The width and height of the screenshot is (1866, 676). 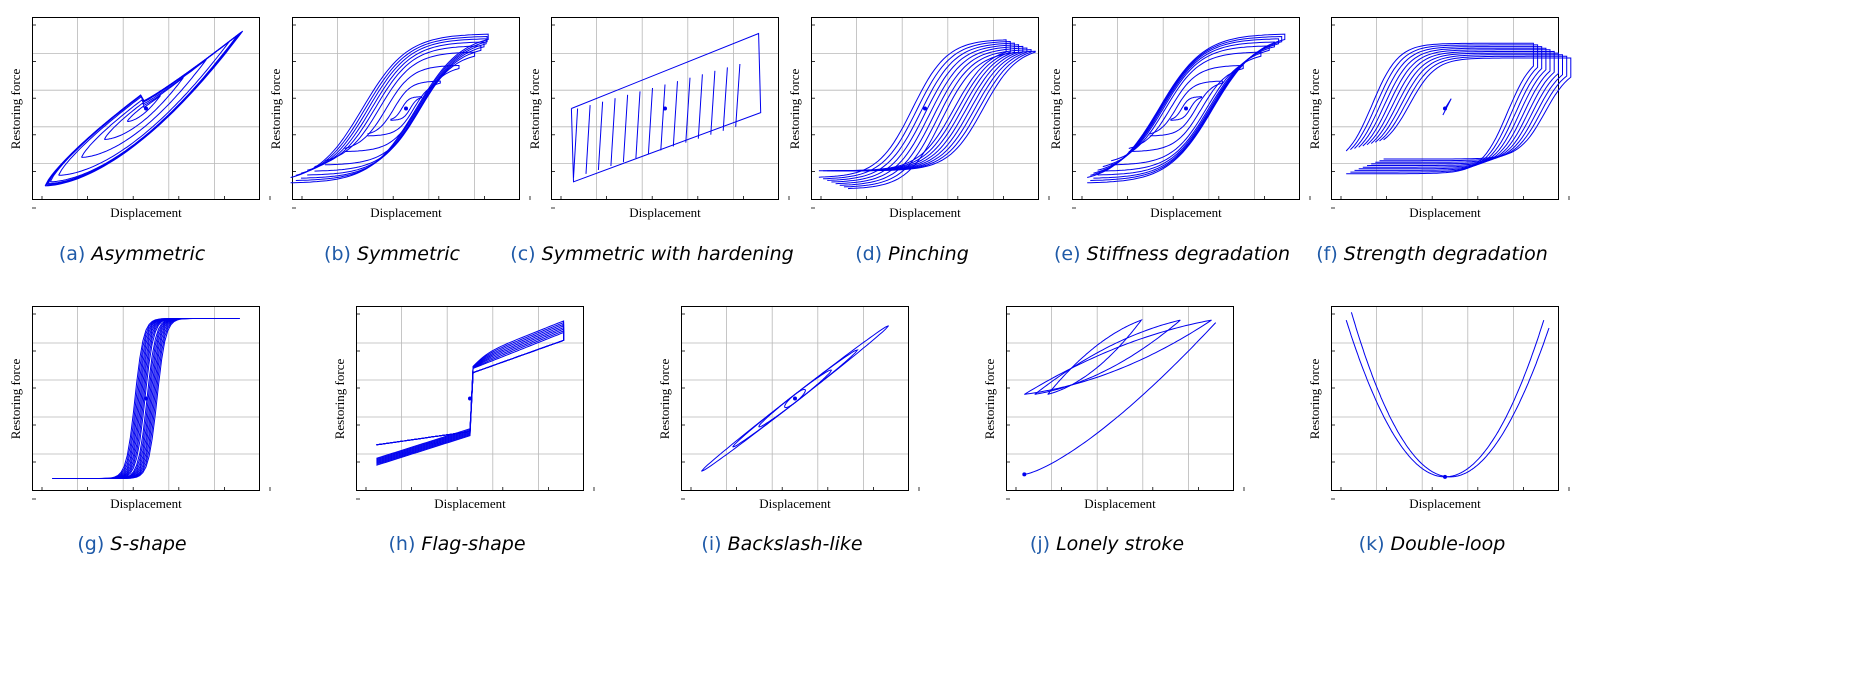 I want to click on subfigure-caption: (h) Flag-shape, so click(x=456, y=544).